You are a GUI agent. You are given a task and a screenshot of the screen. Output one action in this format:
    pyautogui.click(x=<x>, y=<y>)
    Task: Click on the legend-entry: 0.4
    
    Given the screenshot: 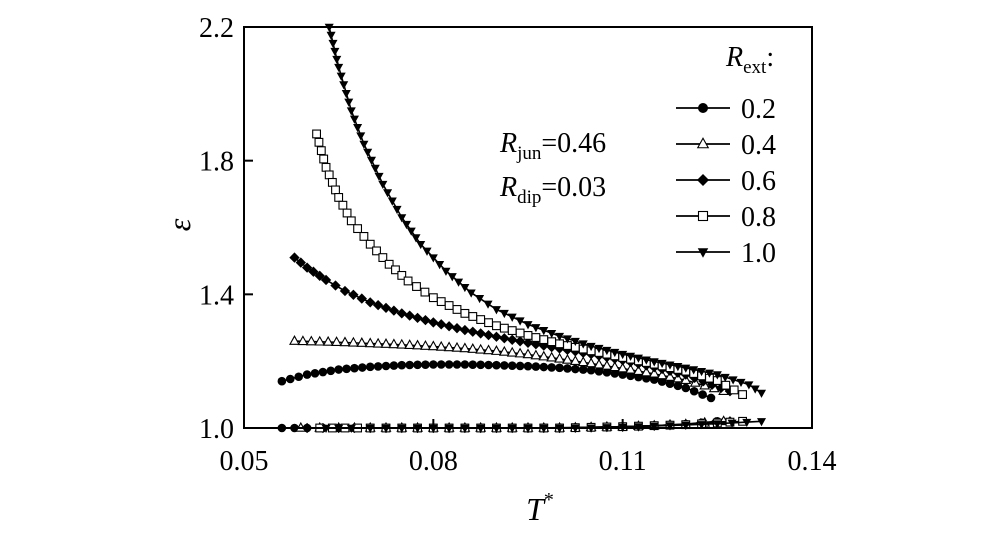 What is the action you would take?
    pyautogui.click(x=726, y=145)
    